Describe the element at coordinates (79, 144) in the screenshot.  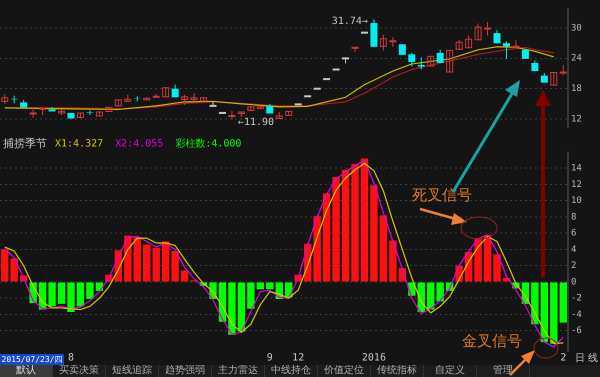
I see `text: X1:4.327` at that location.